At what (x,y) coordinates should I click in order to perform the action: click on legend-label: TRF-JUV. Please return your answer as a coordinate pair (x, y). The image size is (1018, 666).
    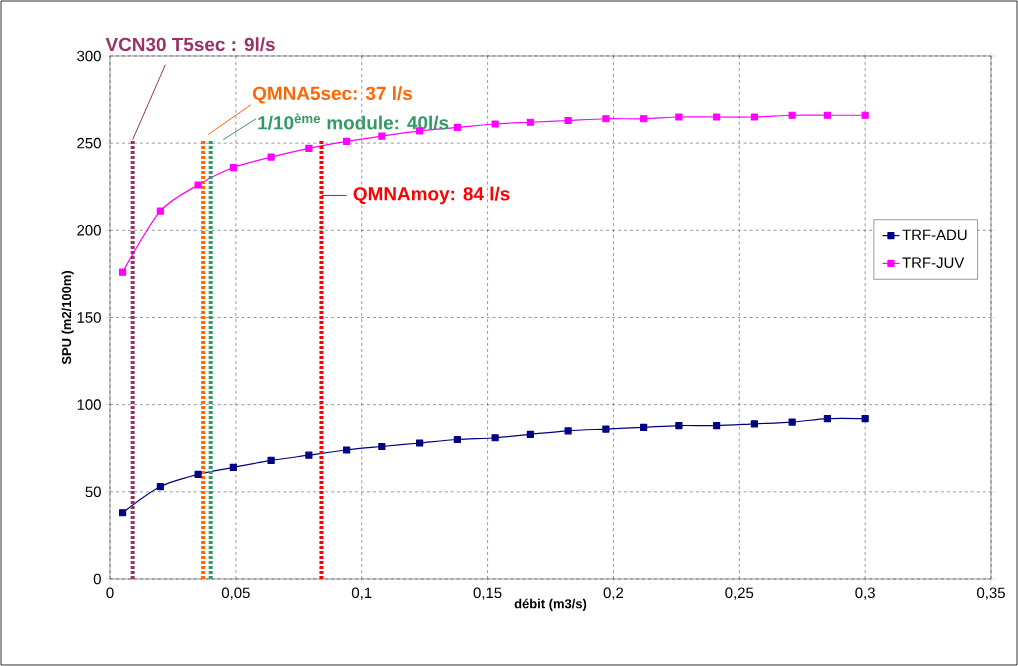
    Looking at the image, I should click on (933, 262).